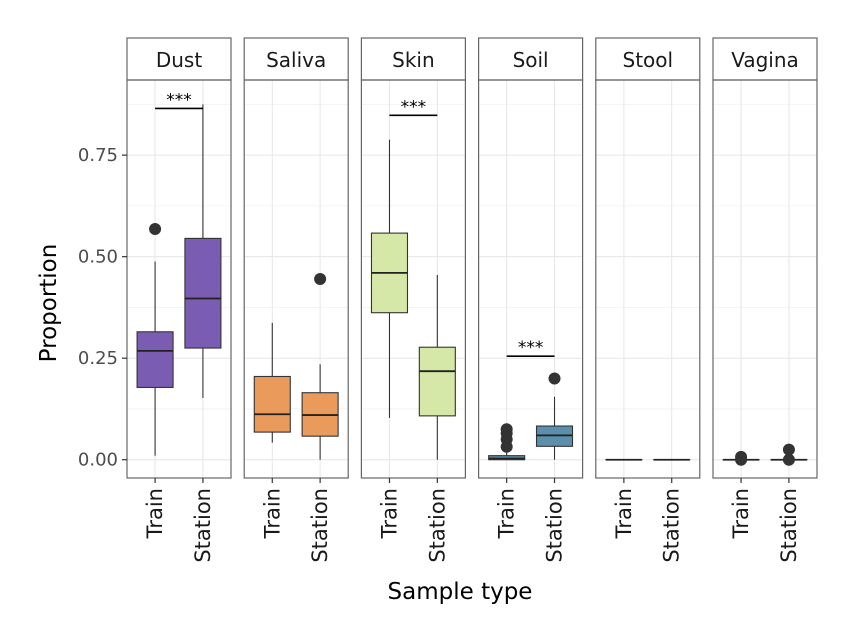 Image resolution: width=850 pixels, height=641 pixels. Describe the element at coordinates (179, 60) in the screenshot. I see `facet-strip-label: Dust` at that location.